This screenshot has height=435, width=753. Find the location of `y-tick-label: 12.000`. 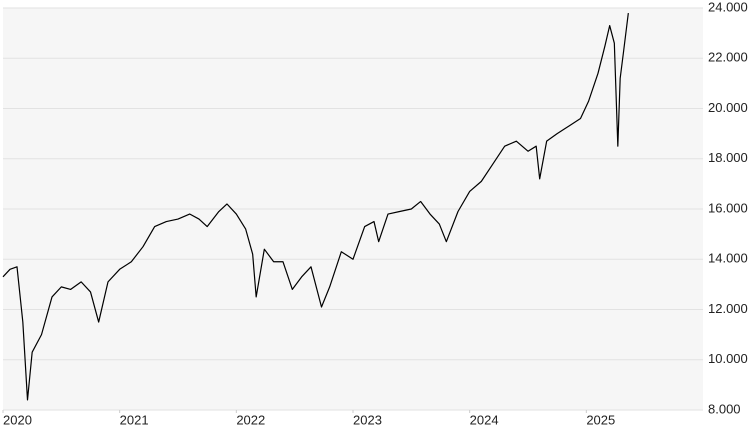

y-tick-label: 12.000 is located at coordinates (728, 308).